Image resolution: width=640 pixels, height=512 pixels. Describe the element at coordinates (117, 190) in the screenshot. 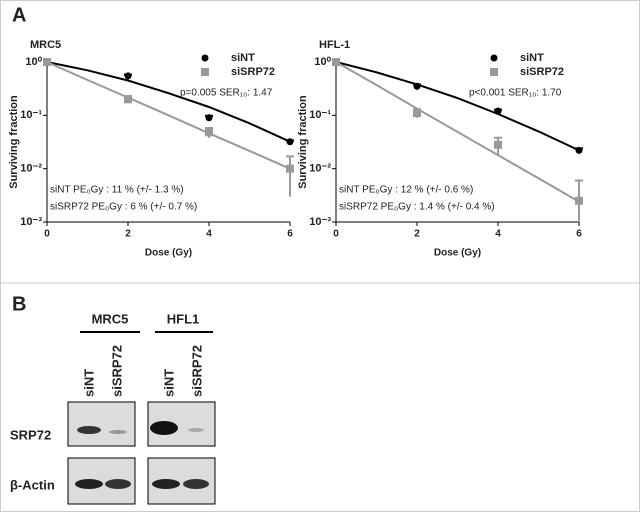

I see `annotation: siNT PE₀Gy : 11 % (+/- 1.3 %)` at that location.